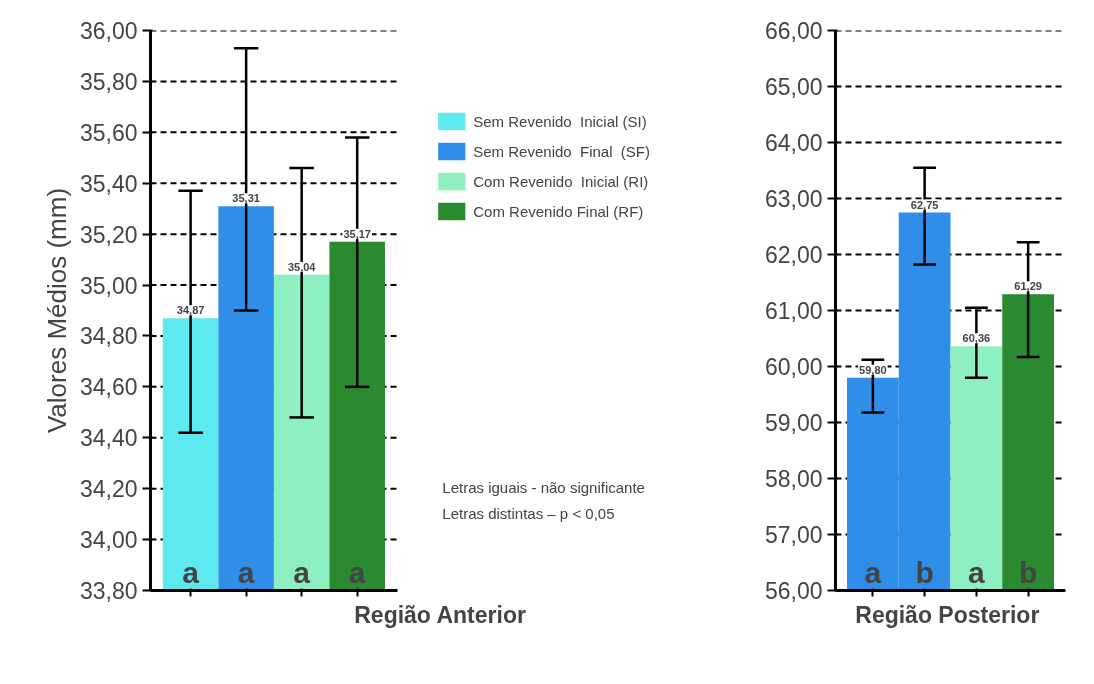  What do you see at coordinates (558, 211) in the screenshot?
I see `legend-label: Com Revenido Final (RF)` at bounding box center [558, 211].